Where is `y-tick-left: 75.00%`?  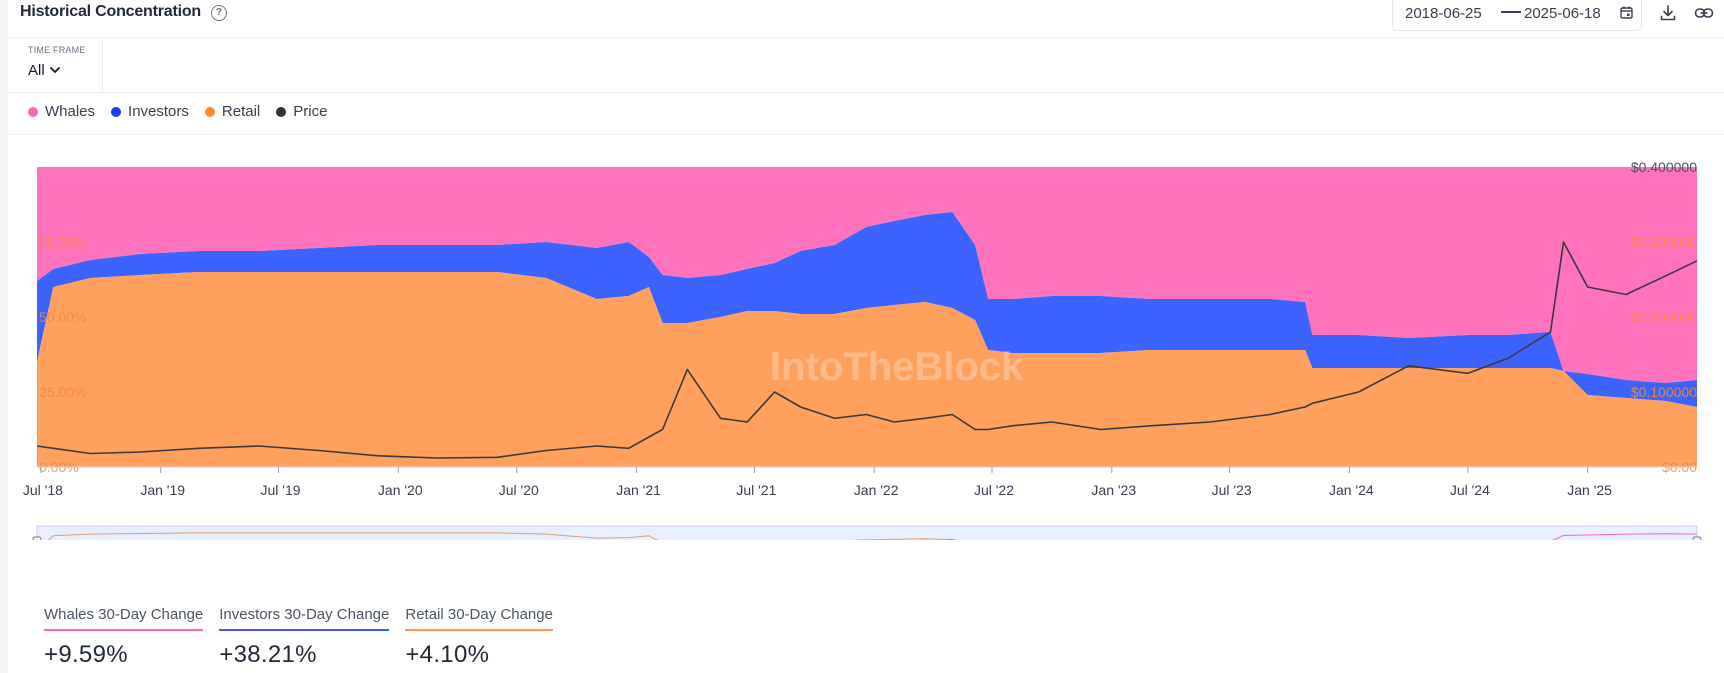
y-tick-left: 75.00% is located at coordinates (62, 242).